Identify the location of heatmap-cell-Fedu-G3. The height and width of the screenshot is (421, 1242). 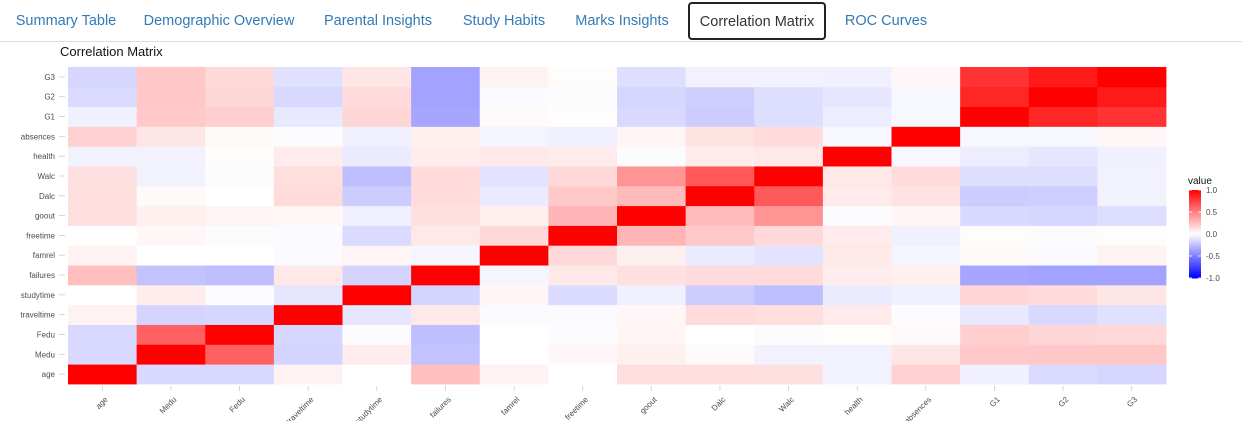
(1132, 334).